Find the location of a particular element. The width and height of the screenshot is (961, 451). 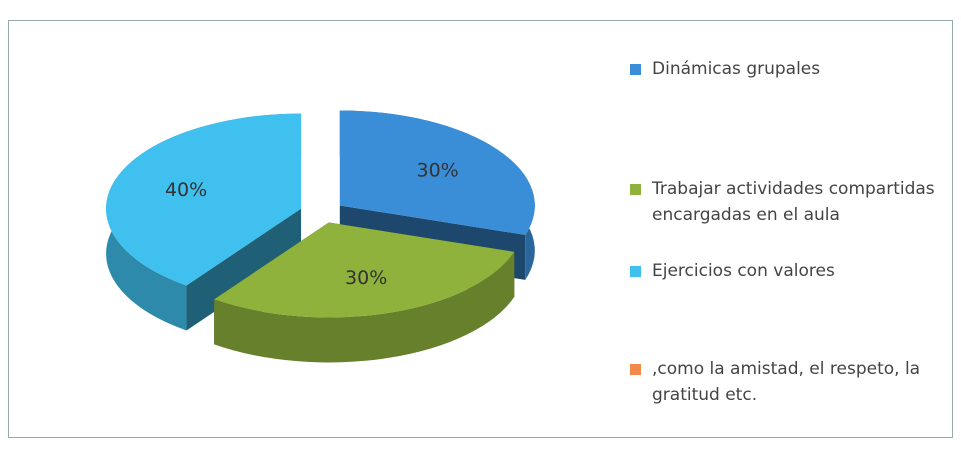

legend-entry: Dinámicas grupales is located at coordinates (783, 69).